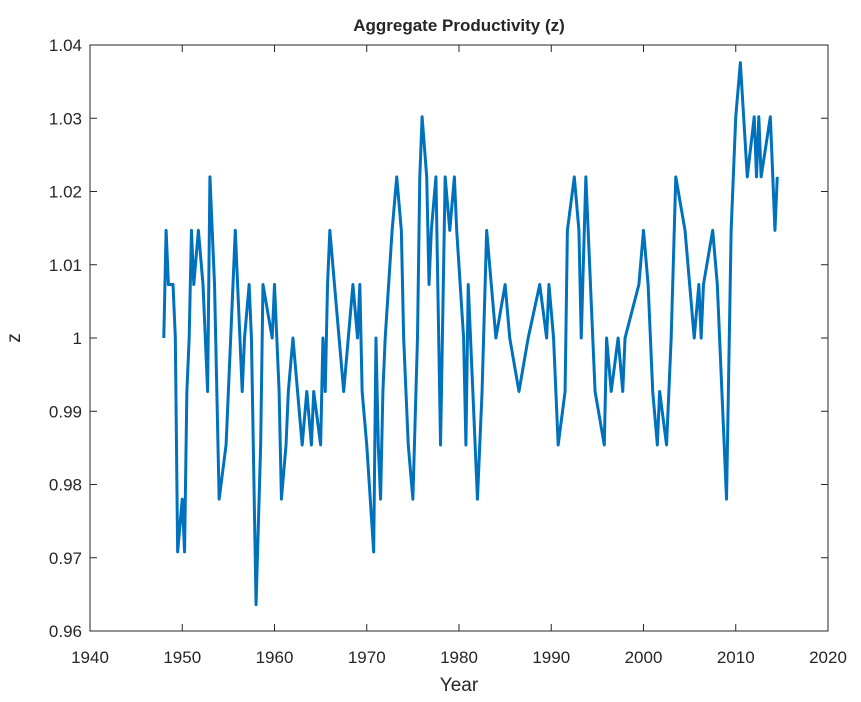  I want to click on x-tick-label: 1960, so click(275, 657).